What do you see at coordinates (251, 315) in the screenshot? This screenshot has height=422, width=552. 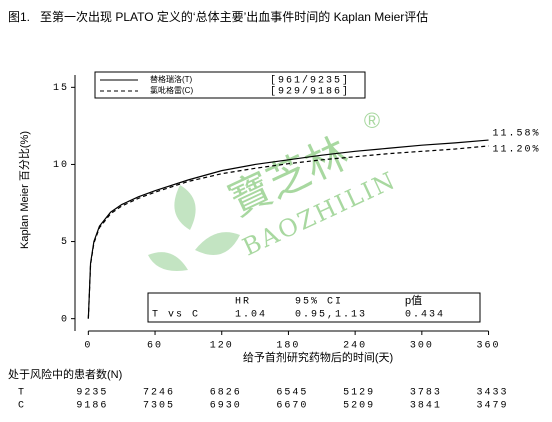 I see `hr-value: 1.04` at bounding box center [251, 315].